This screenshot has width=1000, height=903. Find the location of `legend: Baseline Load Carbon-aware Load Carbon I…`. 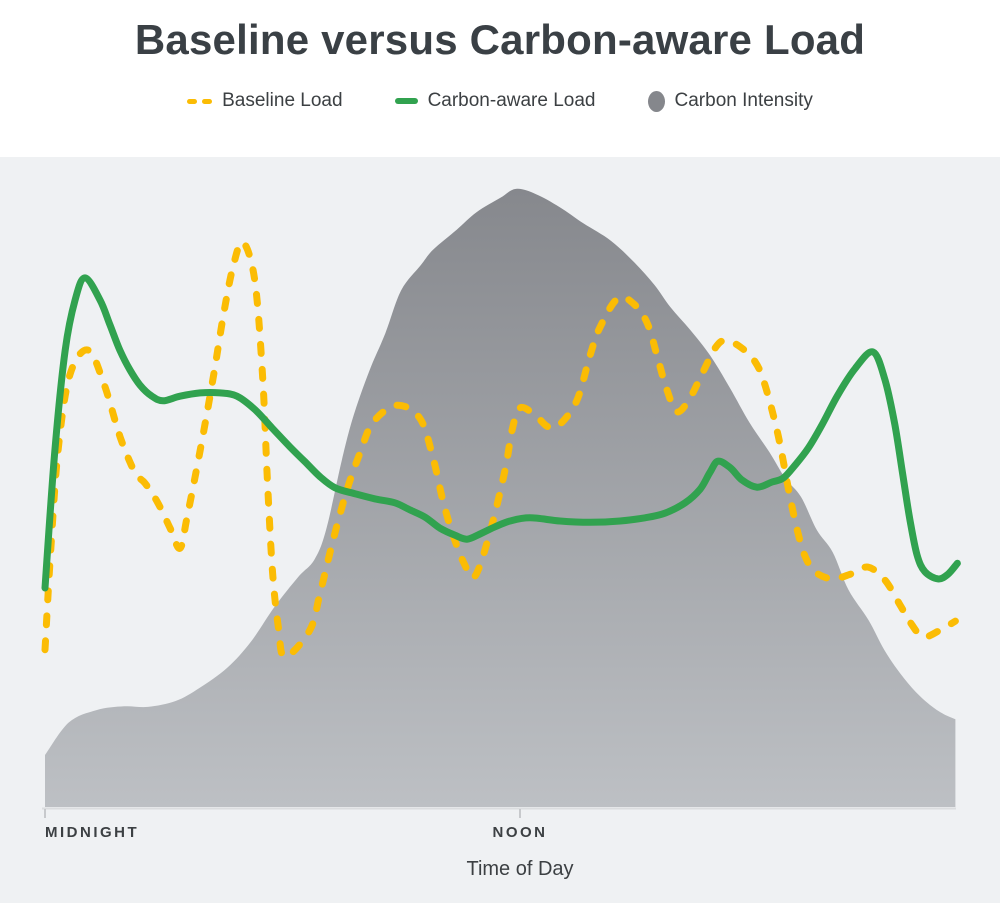

legend: Baseline Load Carbon-aware Load Carbon I… is located at coordinates (500, 101).